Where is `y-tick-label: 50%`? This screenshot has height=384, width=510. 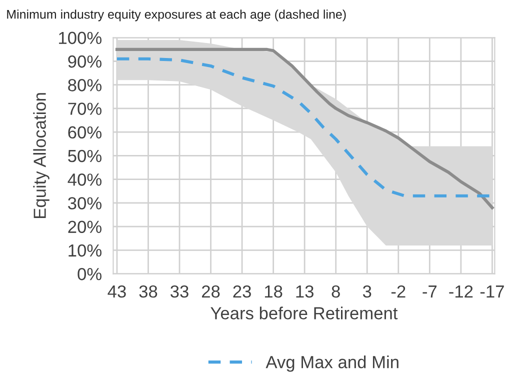
y-tick-label: 50% is located at coordinates (85, 156).